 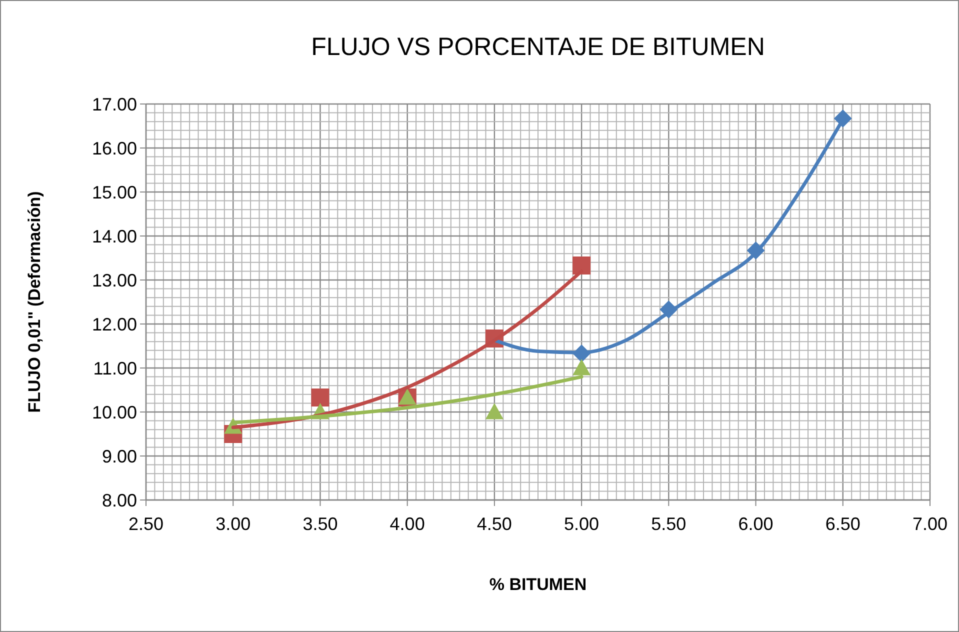 What do you see at coordinates (114, 104) in the screenshot?
I see `y-tick-label: 17.00` at bounding box center [114, 104].